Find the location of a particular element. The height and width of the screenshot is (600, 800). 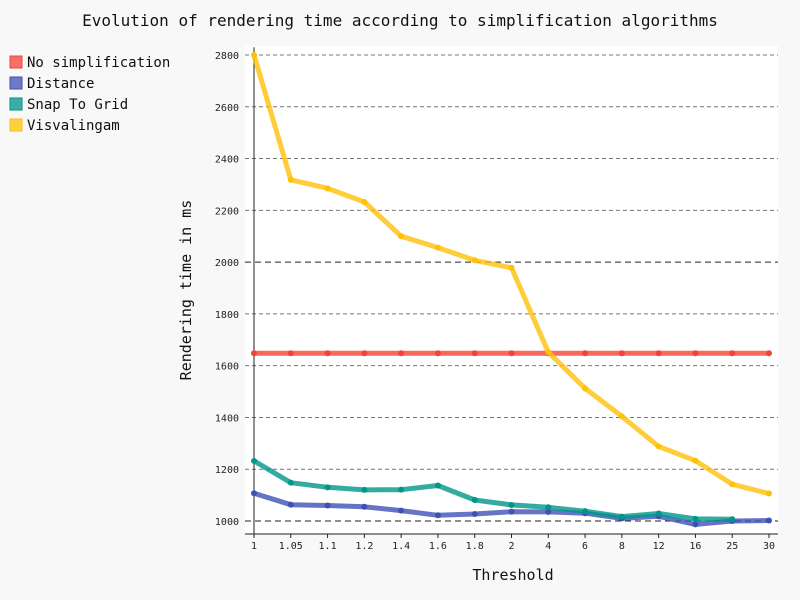

x-tick-label: 1.4 is located at coordinates (401, 546).